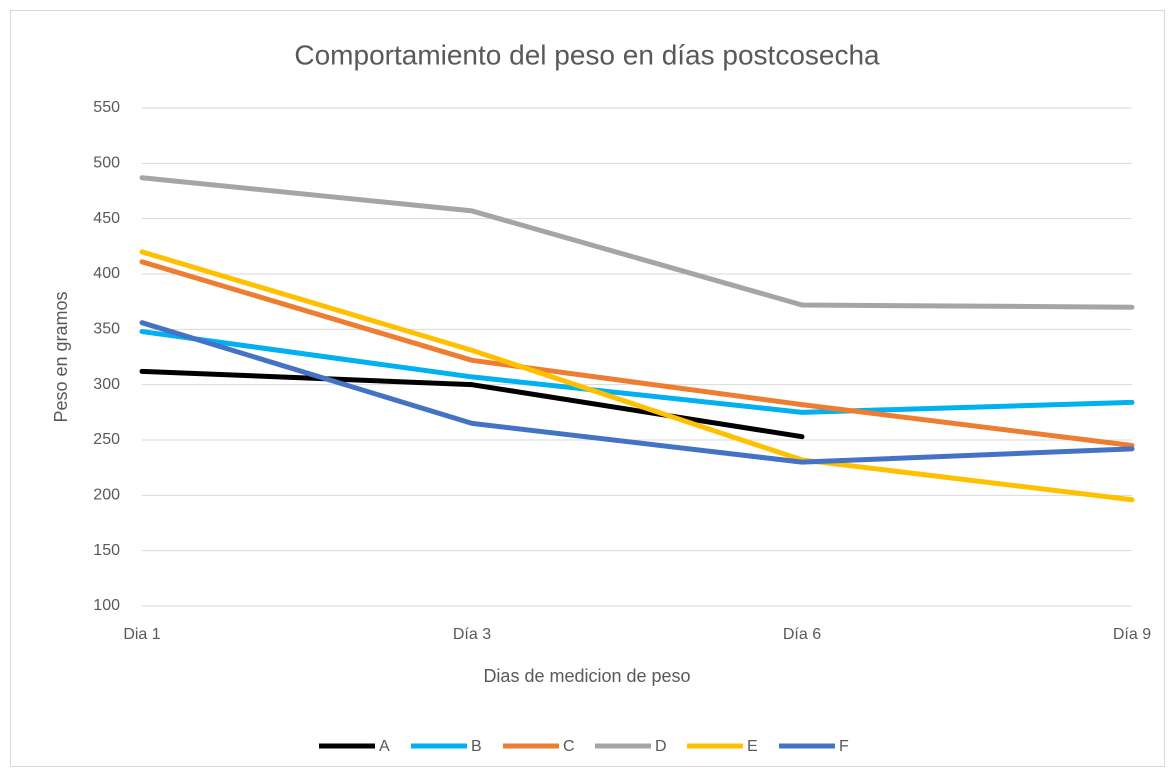 The height and width of the screenshot is (777, 1175). Describe the element at coordinates (106, 605) in the screenshot. I see `y-tick-label: 100` at that location.